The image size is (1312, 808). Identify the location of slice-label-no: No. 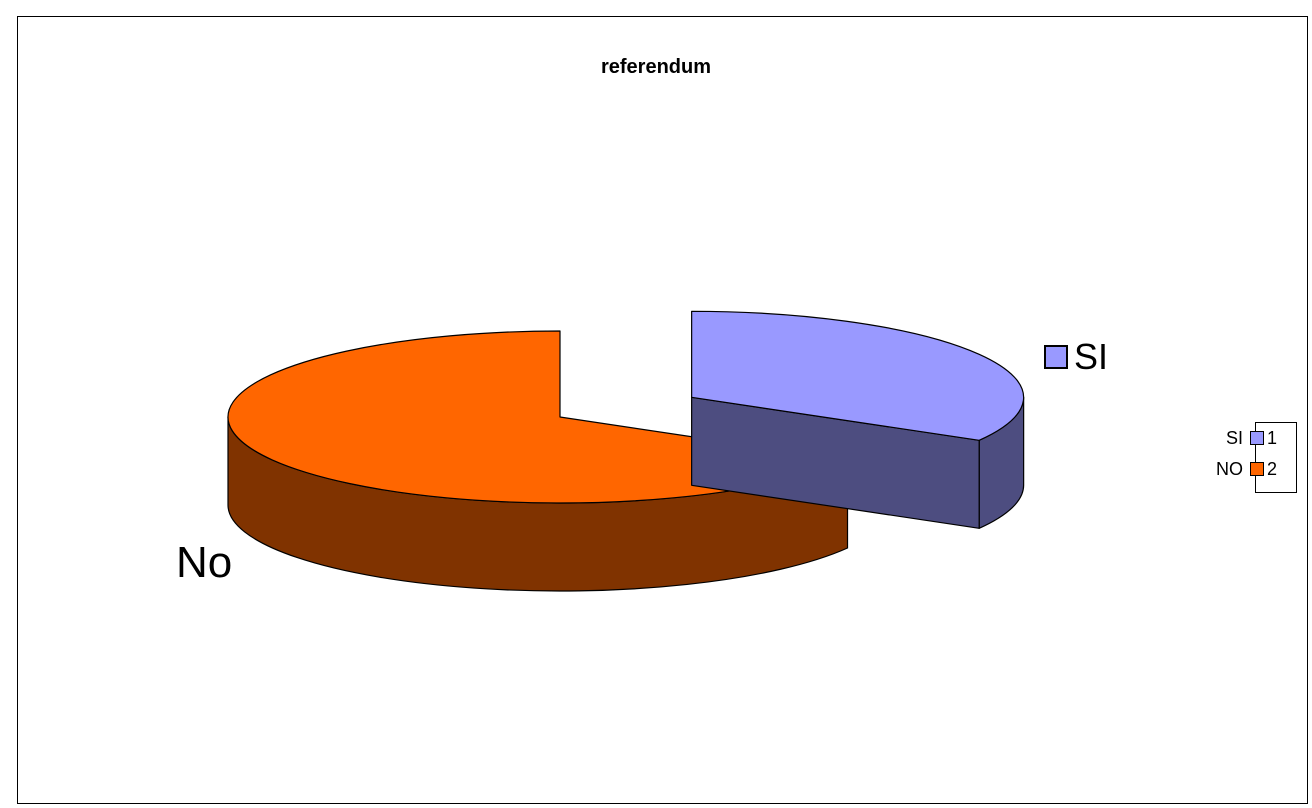
(204, 562).